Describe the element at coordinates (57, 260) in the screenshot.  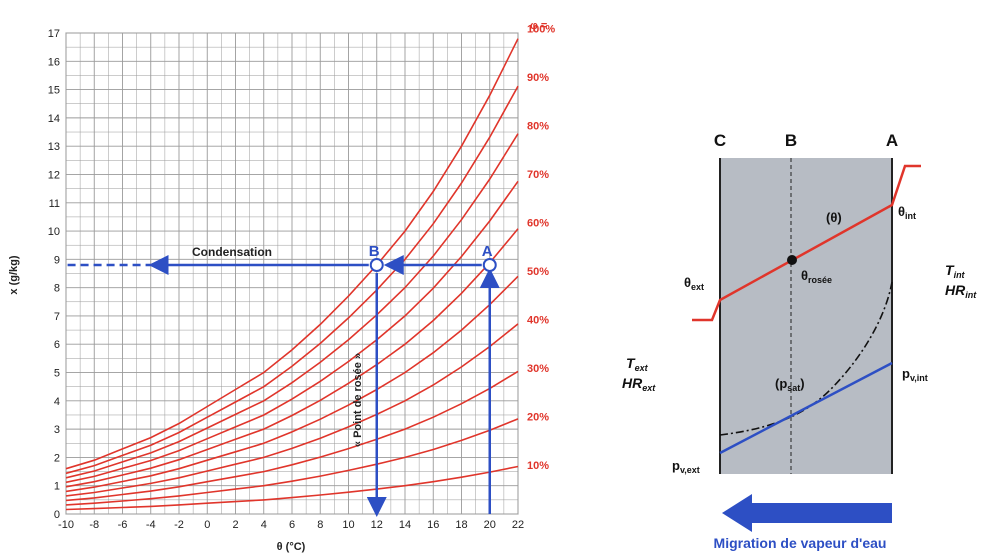
I see `y-tick-label: 9` at that location.